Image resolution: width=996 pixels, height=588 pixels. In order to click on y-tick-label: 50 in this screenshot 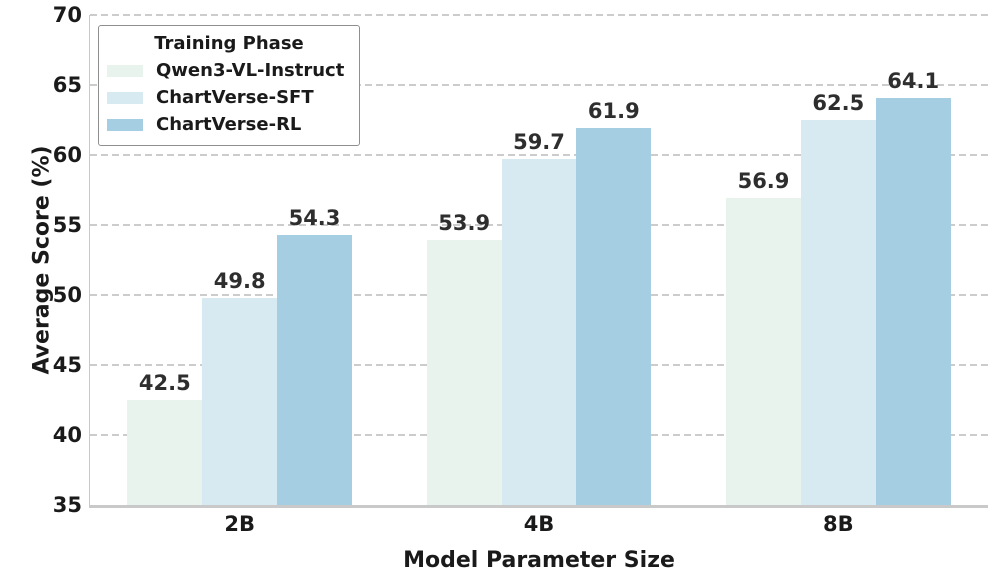, I will do `click(67, 295)`.